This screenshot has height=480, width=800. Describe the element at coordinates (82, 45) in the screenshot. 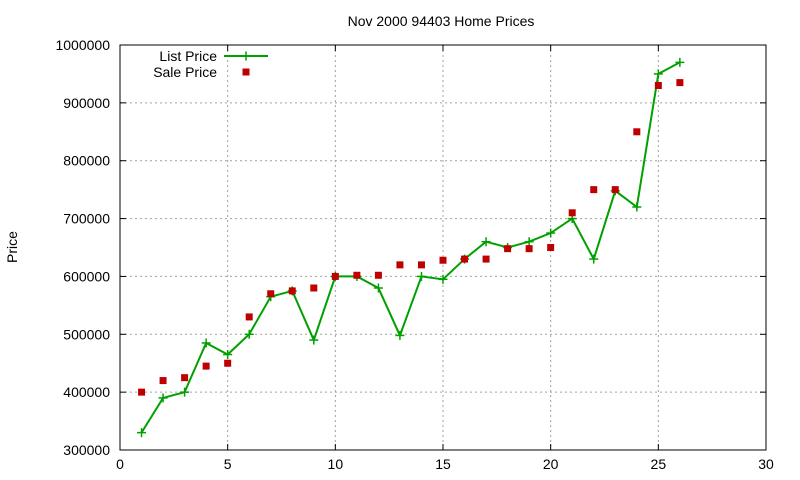

I see `y-tick-label: 1000000` at that location.